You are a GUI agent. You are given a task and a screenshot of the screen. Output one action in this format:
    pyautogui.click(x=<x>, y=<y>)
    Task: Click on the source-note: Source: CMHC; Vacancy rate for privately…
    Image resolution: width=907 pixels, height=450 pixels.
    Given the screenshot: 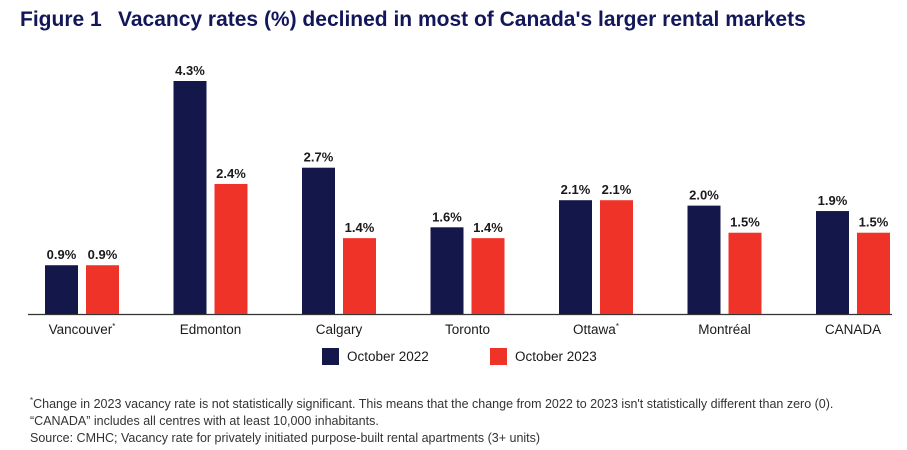 What is the action you would take?
    pyautogui.click(x=285, y=438)
    